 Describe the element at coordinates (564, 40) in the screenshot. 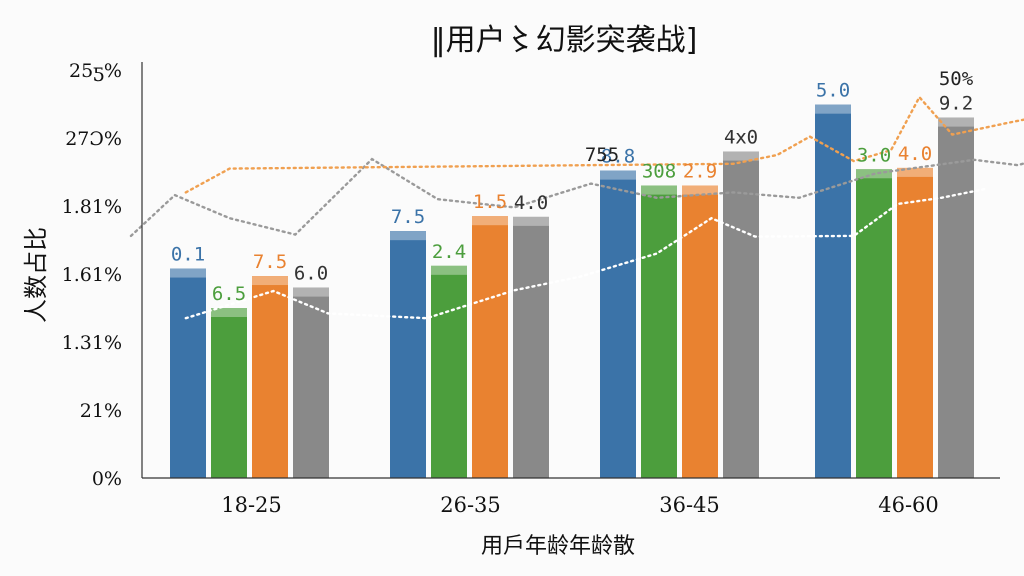

I see `chart-title: ‖用户〻幻影突袭战]` at that location.